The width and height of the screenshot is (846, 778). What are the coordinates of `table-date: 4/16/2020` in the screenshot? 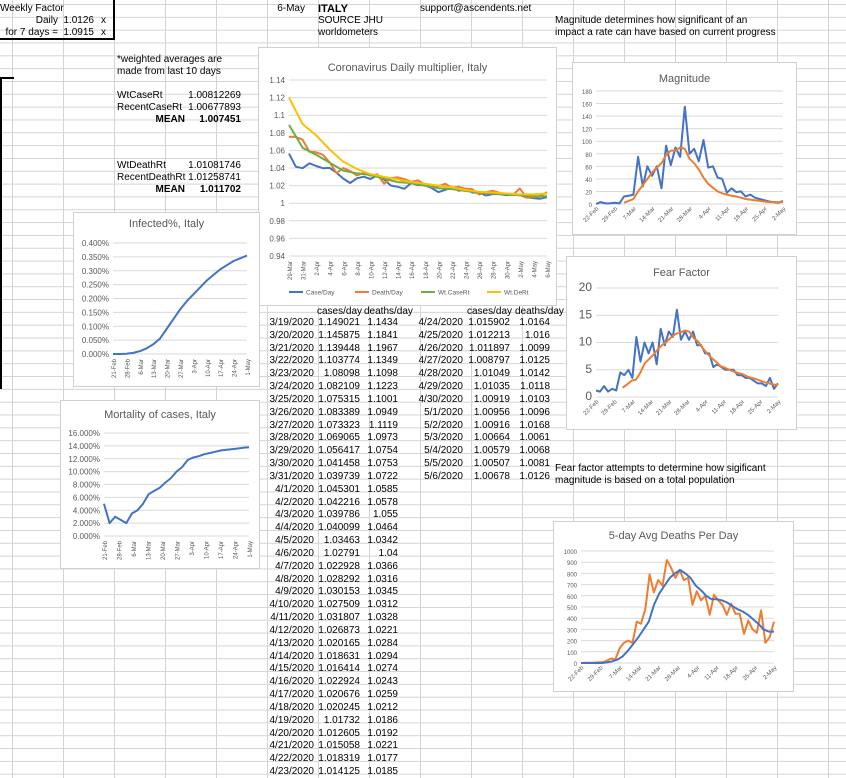 It's located at (292, 682).